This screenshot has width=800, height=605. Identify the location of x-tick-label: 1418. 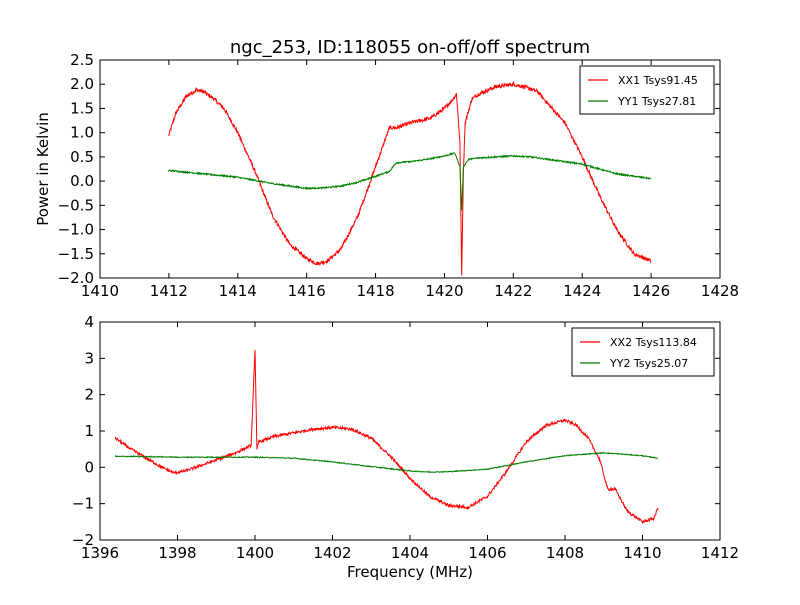
(375, 291).